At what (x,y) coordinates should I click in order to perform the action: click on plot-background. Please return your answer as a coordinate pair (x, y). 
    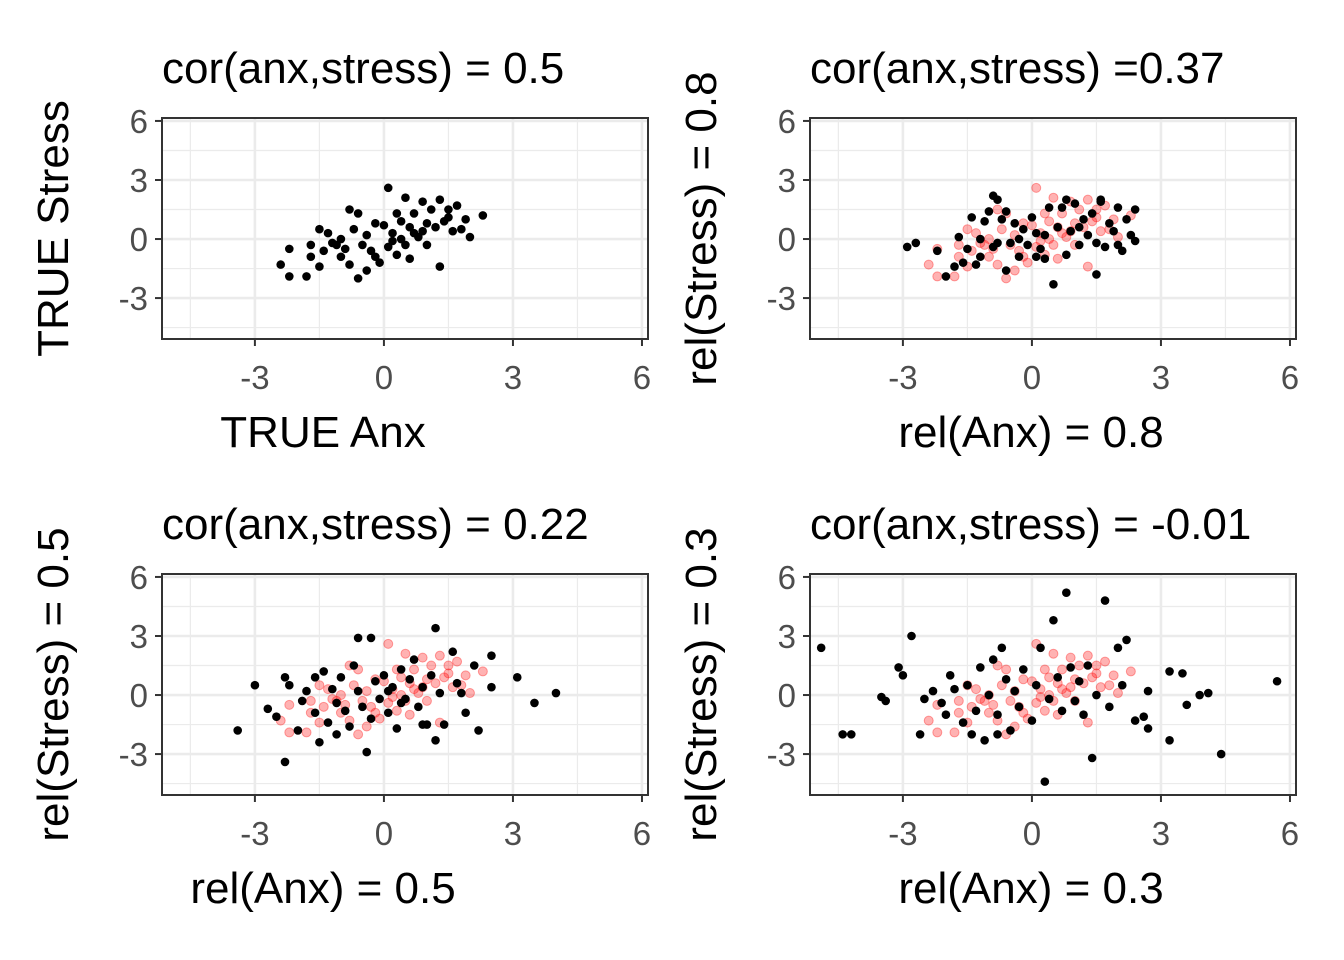
    Looking at the image, I should click on (405, 684).